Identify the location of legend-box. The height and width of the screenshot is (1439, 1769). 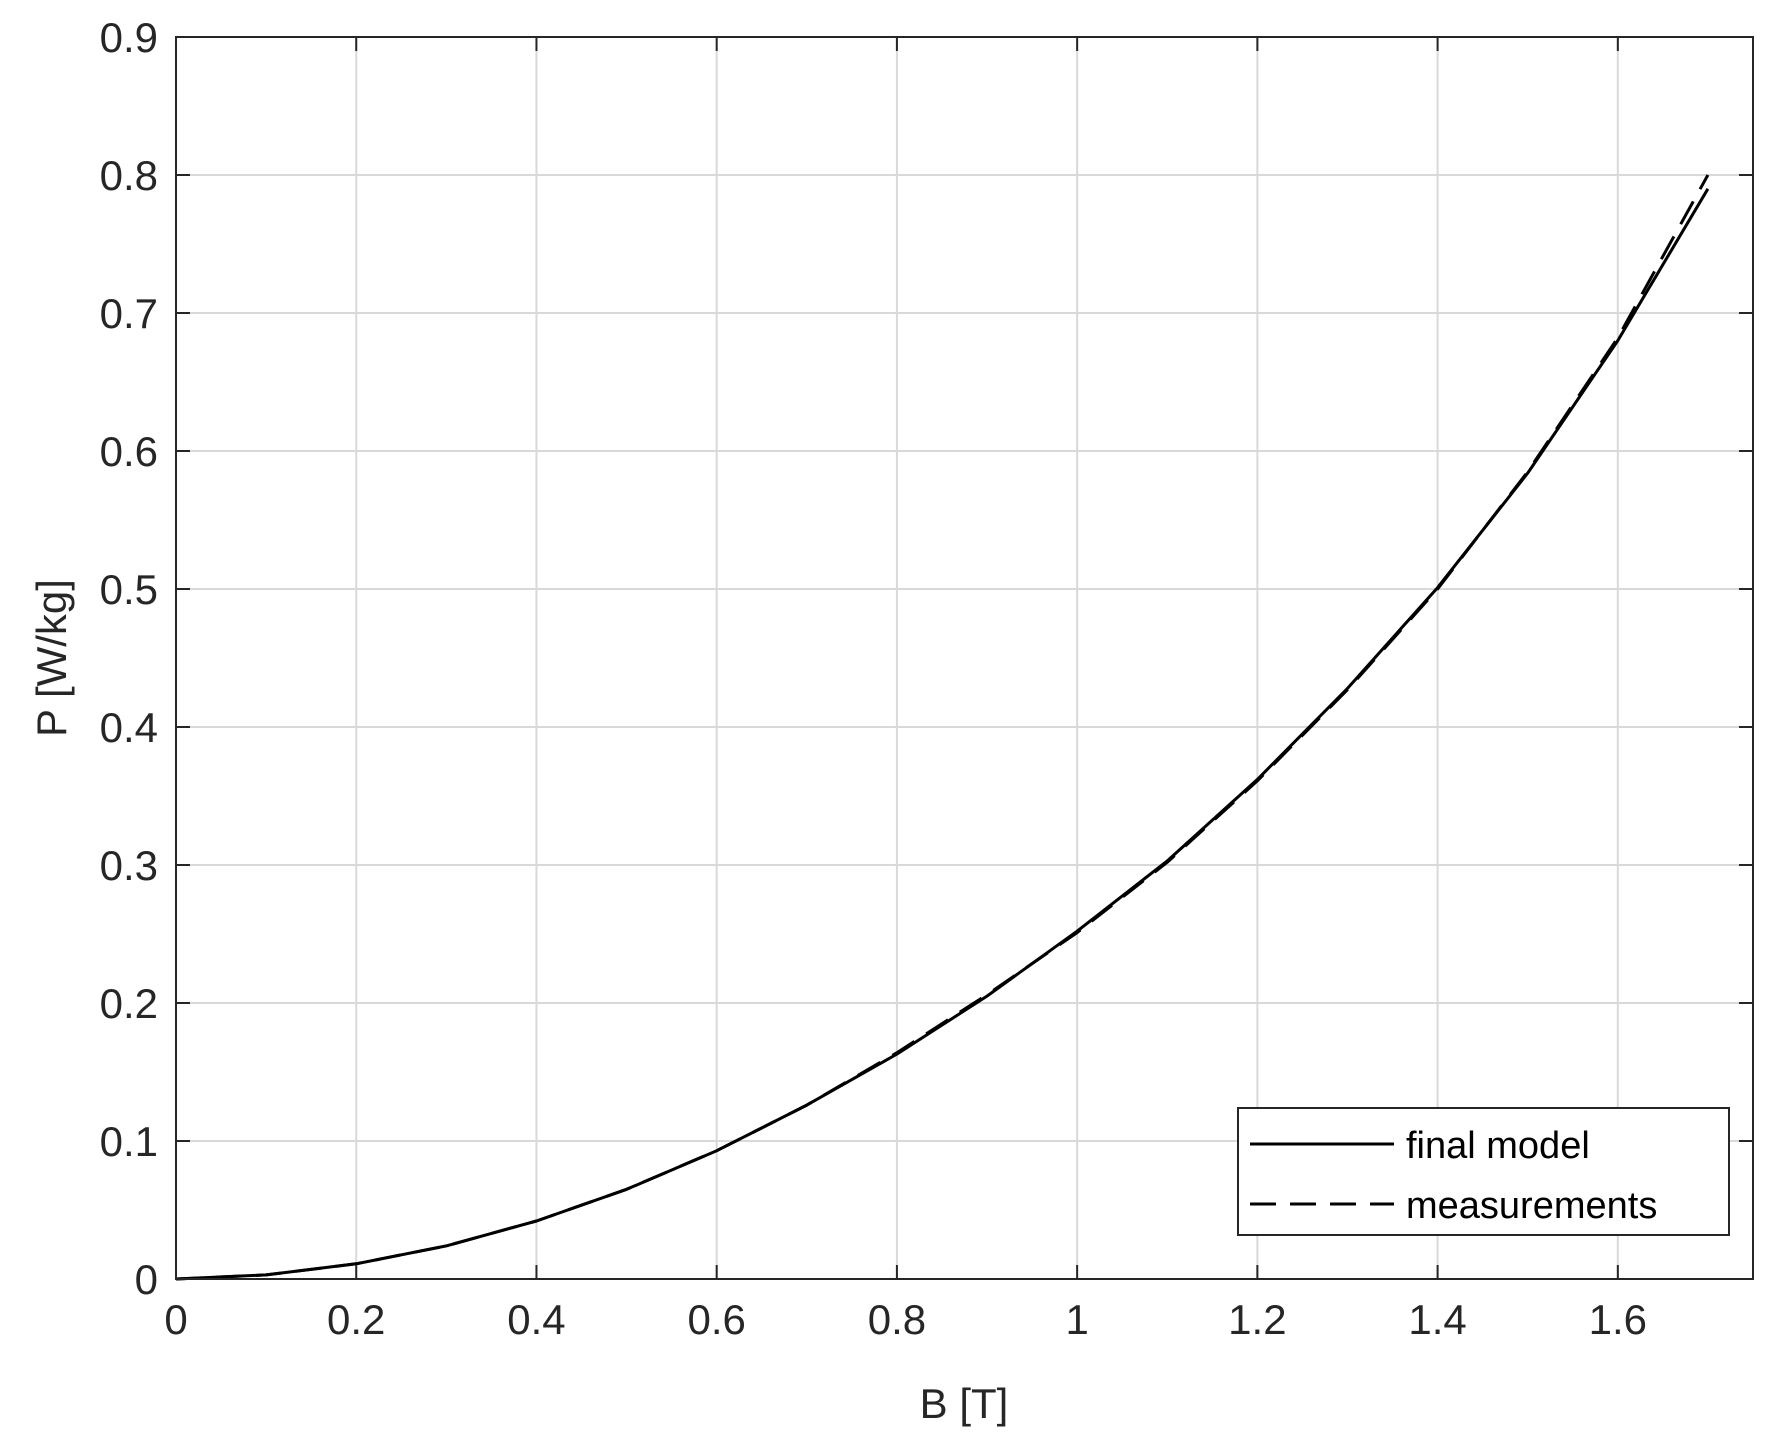
(1483, 1171).